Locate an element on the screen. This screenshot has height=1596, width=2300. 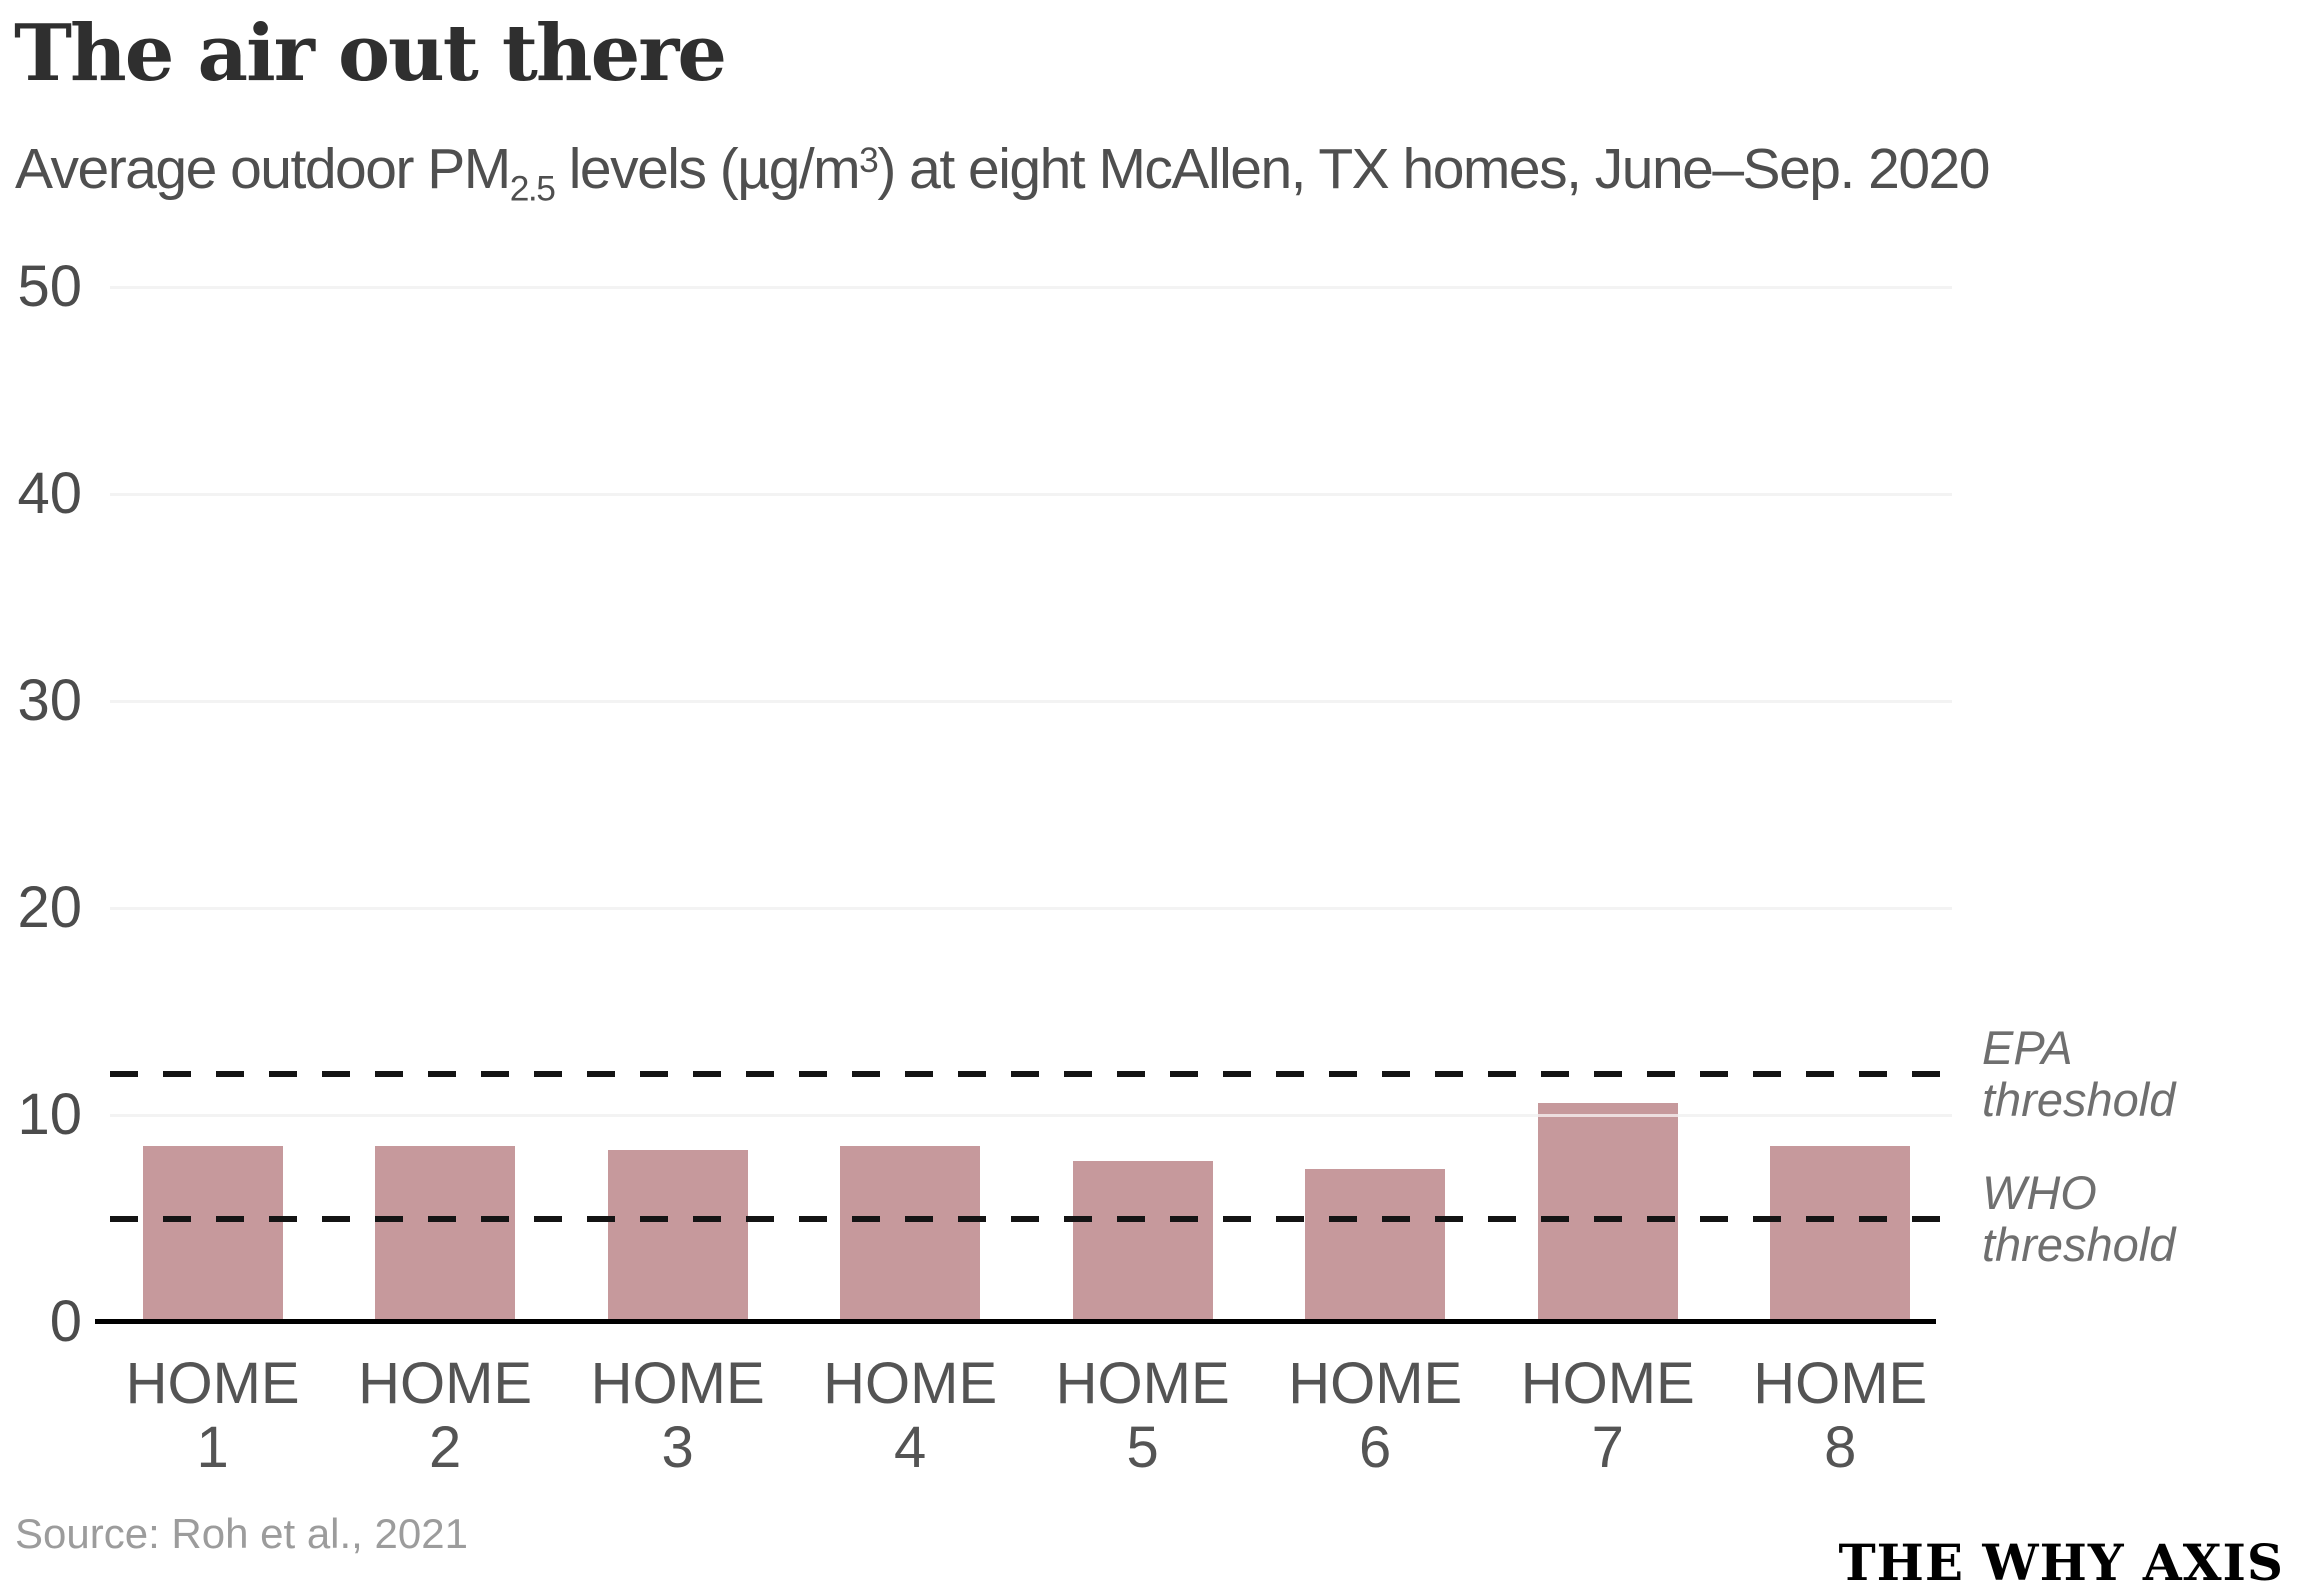
x-tick-label-1: HOME 1 is located at coordinates (212, 1415).